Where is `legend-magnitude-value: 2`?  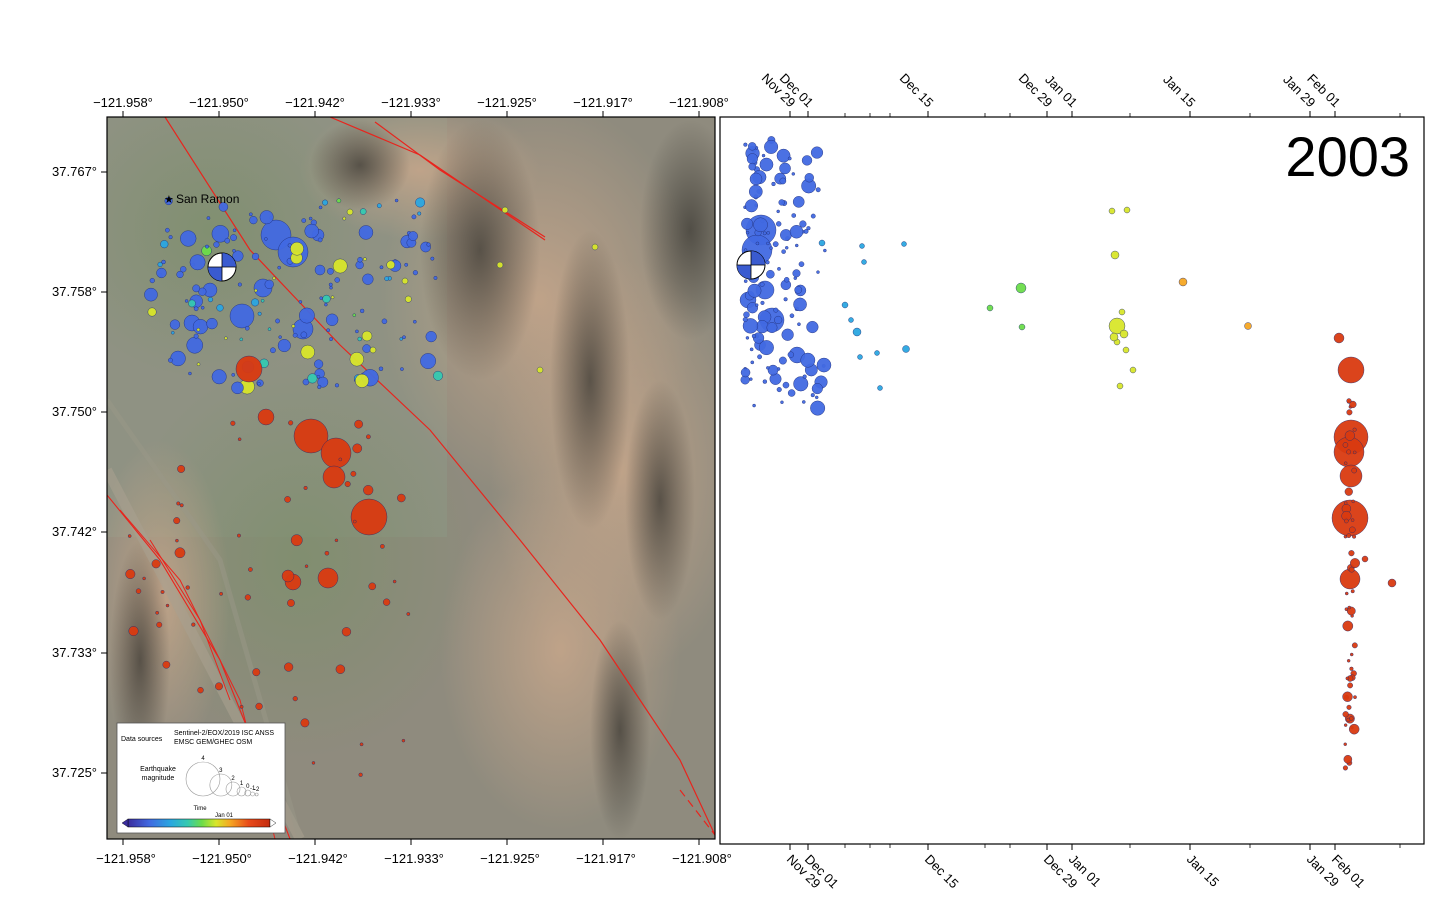 legend-magnitude-value: 2 is located at coordinates (233, 779).